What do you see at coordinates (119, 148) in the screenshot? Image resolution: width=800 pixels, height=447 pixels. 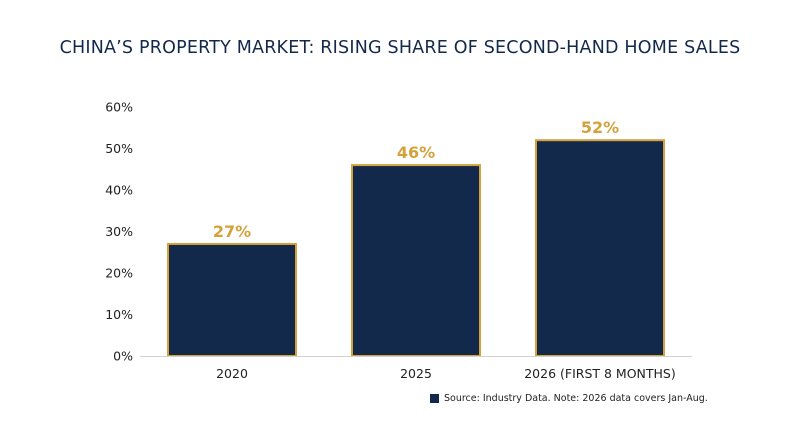 I see `y-tick-label: 50%` at bounding box center [119, 148].